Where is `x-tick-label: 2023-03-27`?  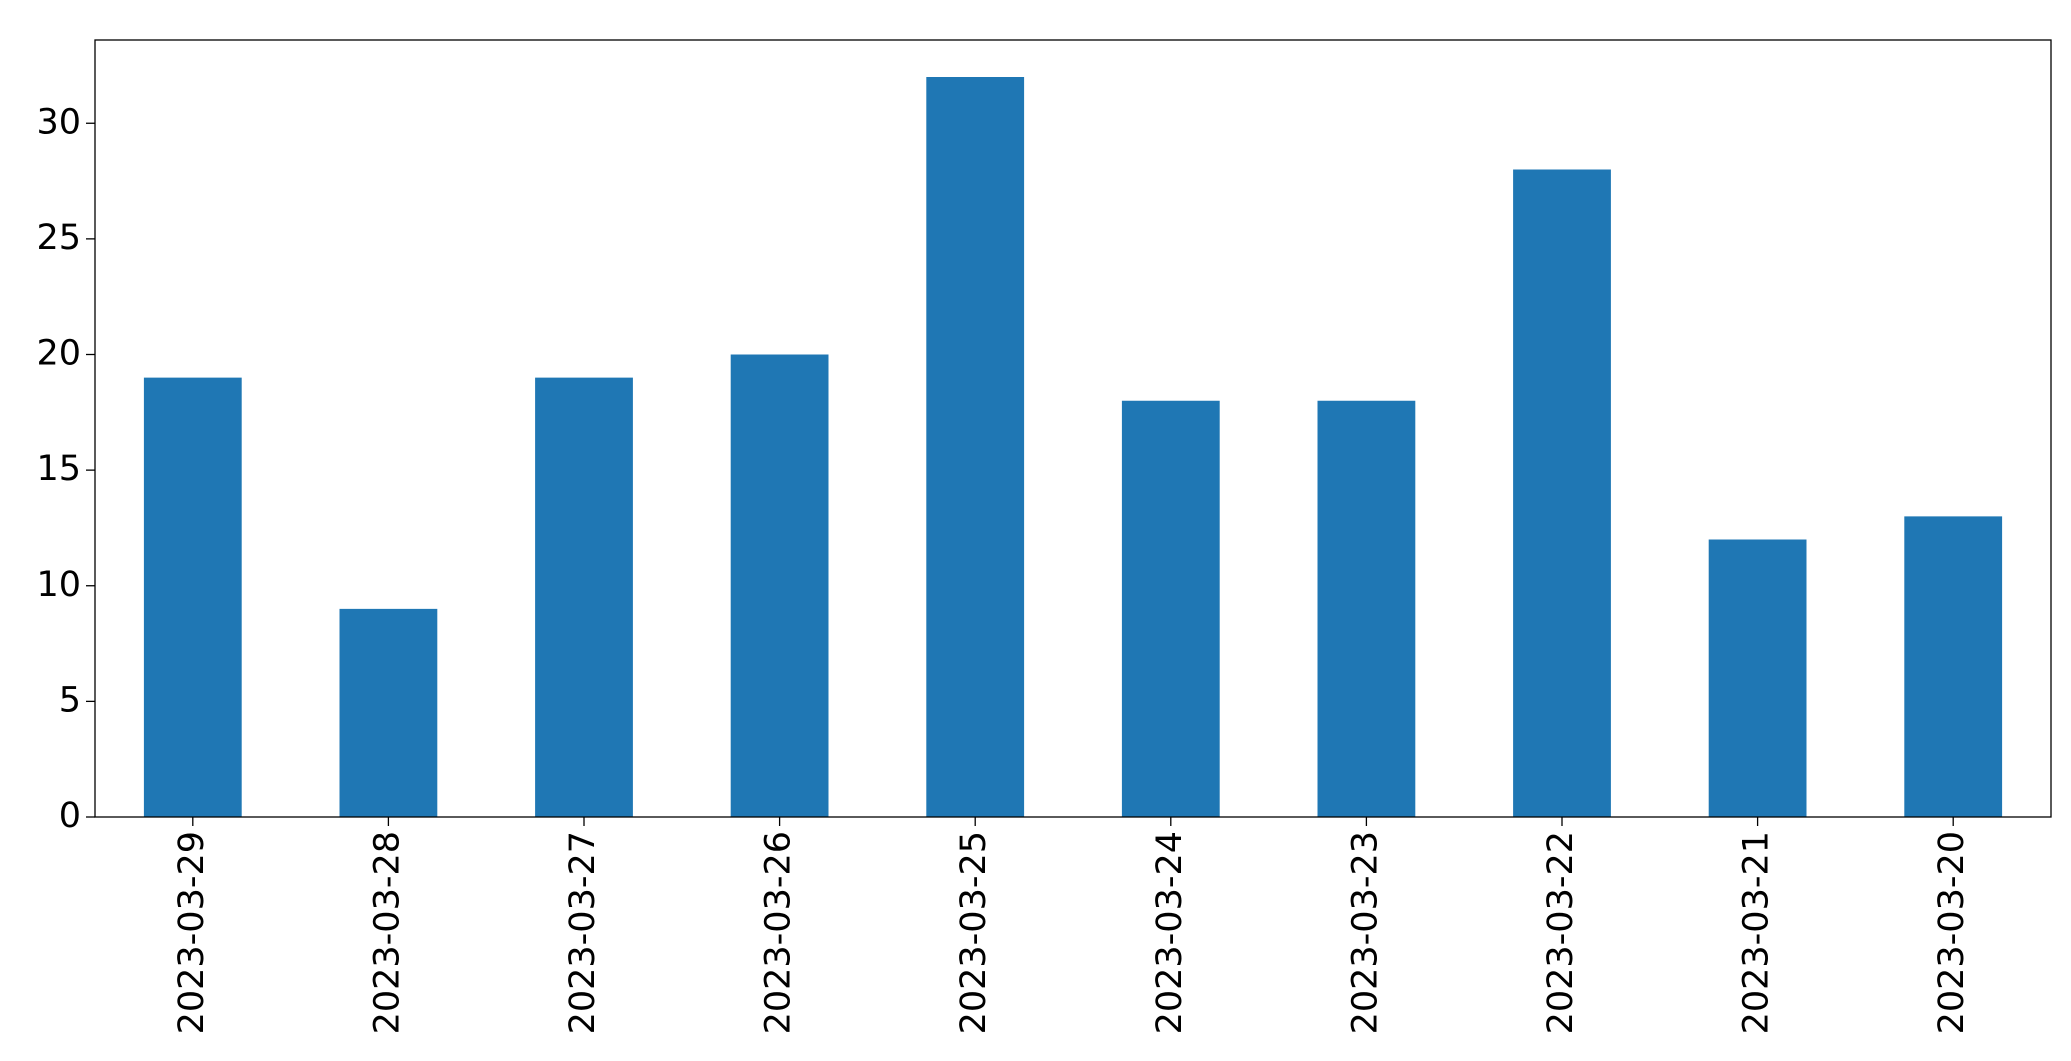
x-tick-label: 2023-03-27 is located at coordinates (583, 932).